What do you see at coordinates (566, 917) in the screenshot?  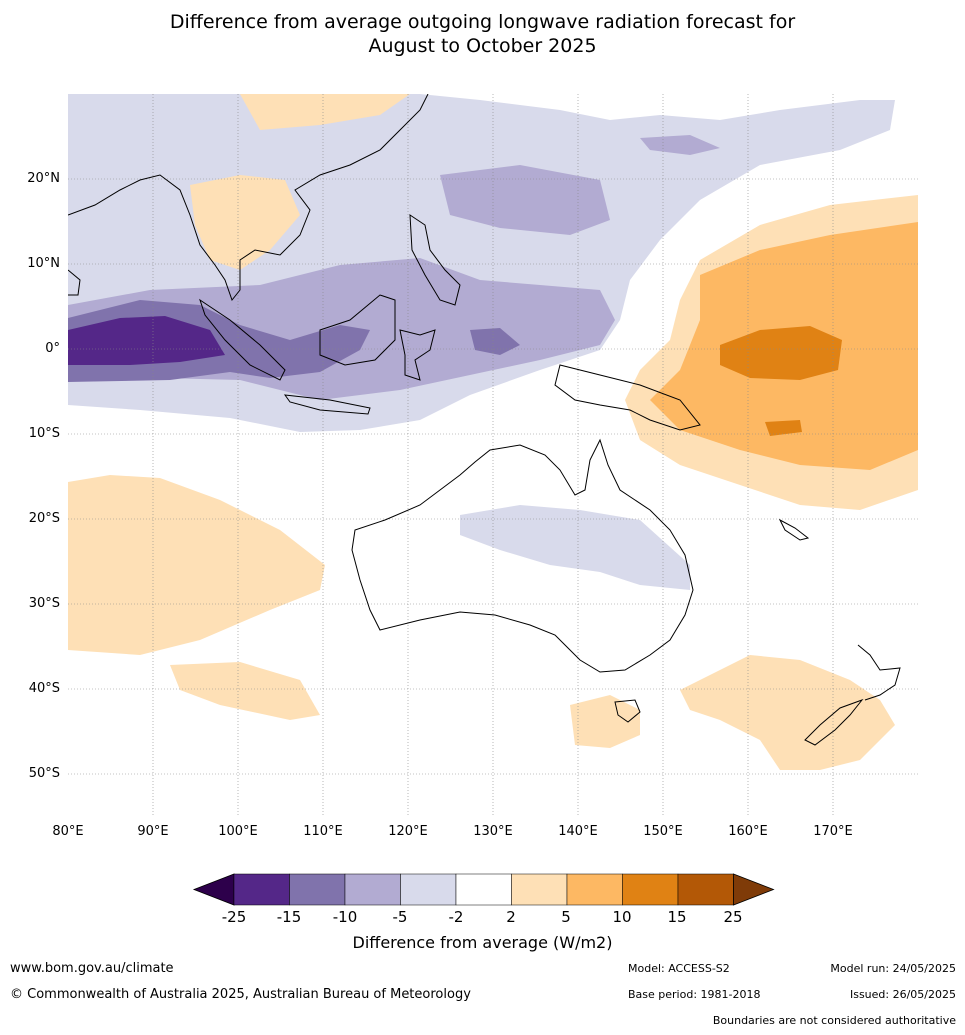 I see `colorbar-tick-6: 5` at bounding box center [566, 917].